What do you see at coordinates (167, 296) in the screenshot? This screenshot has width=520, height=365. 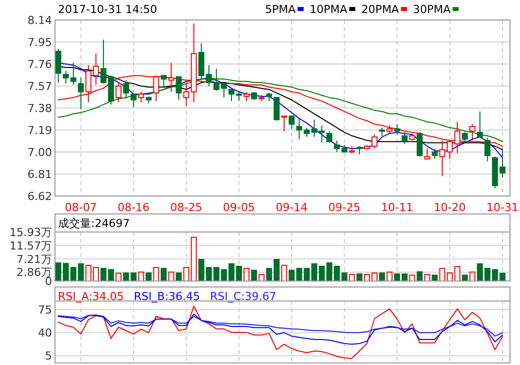 I see `series-label: RSI_B:36.45` at bounding box center [167, 296].